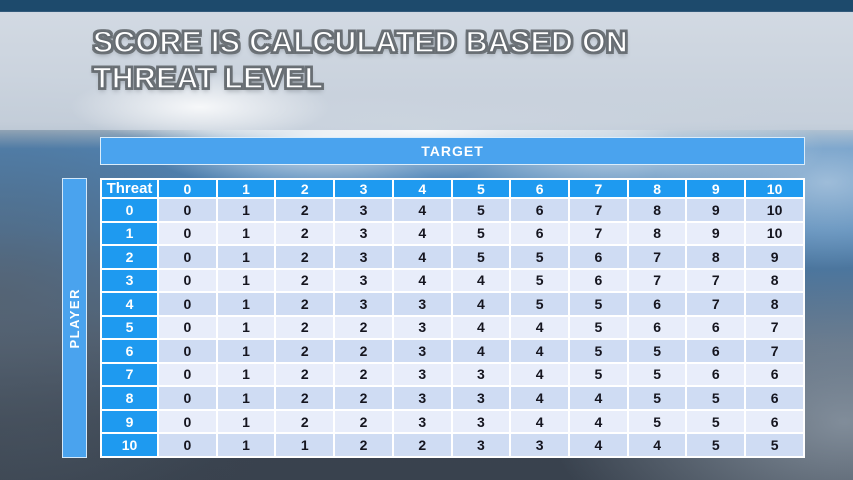 This screenshot has width=853, height=480. I want to click on column-header: 5, so click(481, 188).